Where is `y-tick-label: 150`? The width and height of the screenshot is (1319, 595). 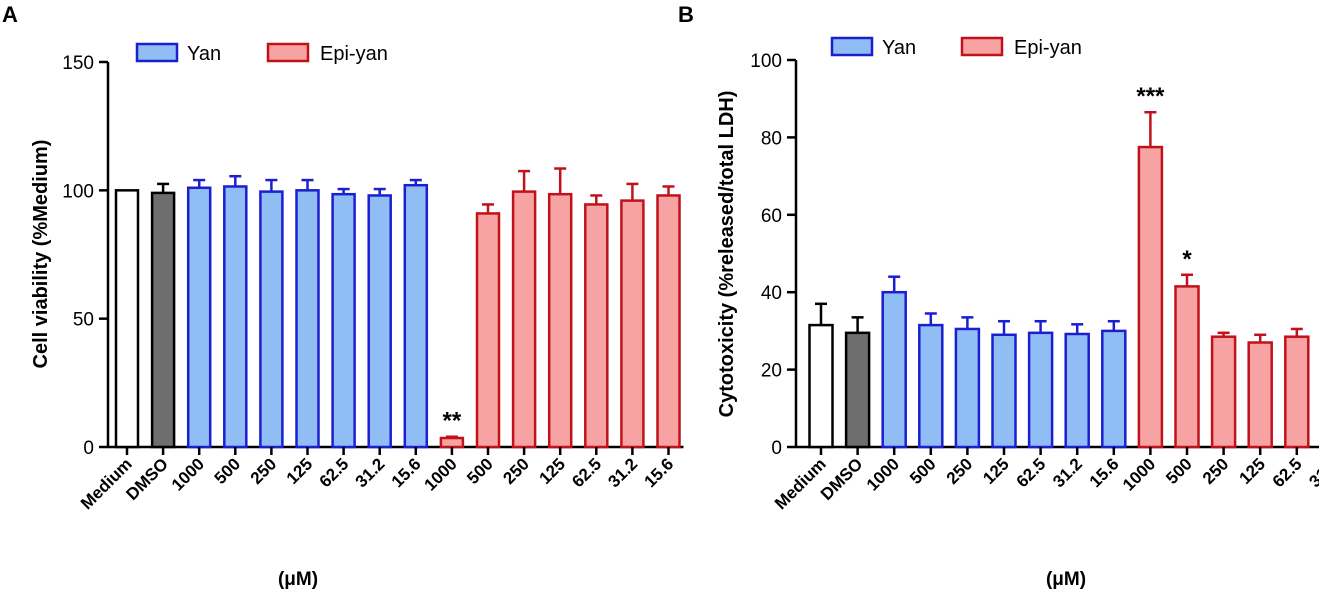 y-tick-label: 150 is located at coordinates (78, 63).